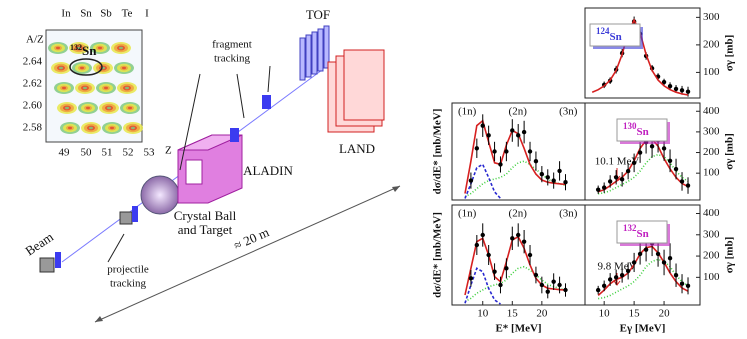  Describe the element at coordinates (168, 151) in the screenshot. I see `inset-x-label: Z` at that location.